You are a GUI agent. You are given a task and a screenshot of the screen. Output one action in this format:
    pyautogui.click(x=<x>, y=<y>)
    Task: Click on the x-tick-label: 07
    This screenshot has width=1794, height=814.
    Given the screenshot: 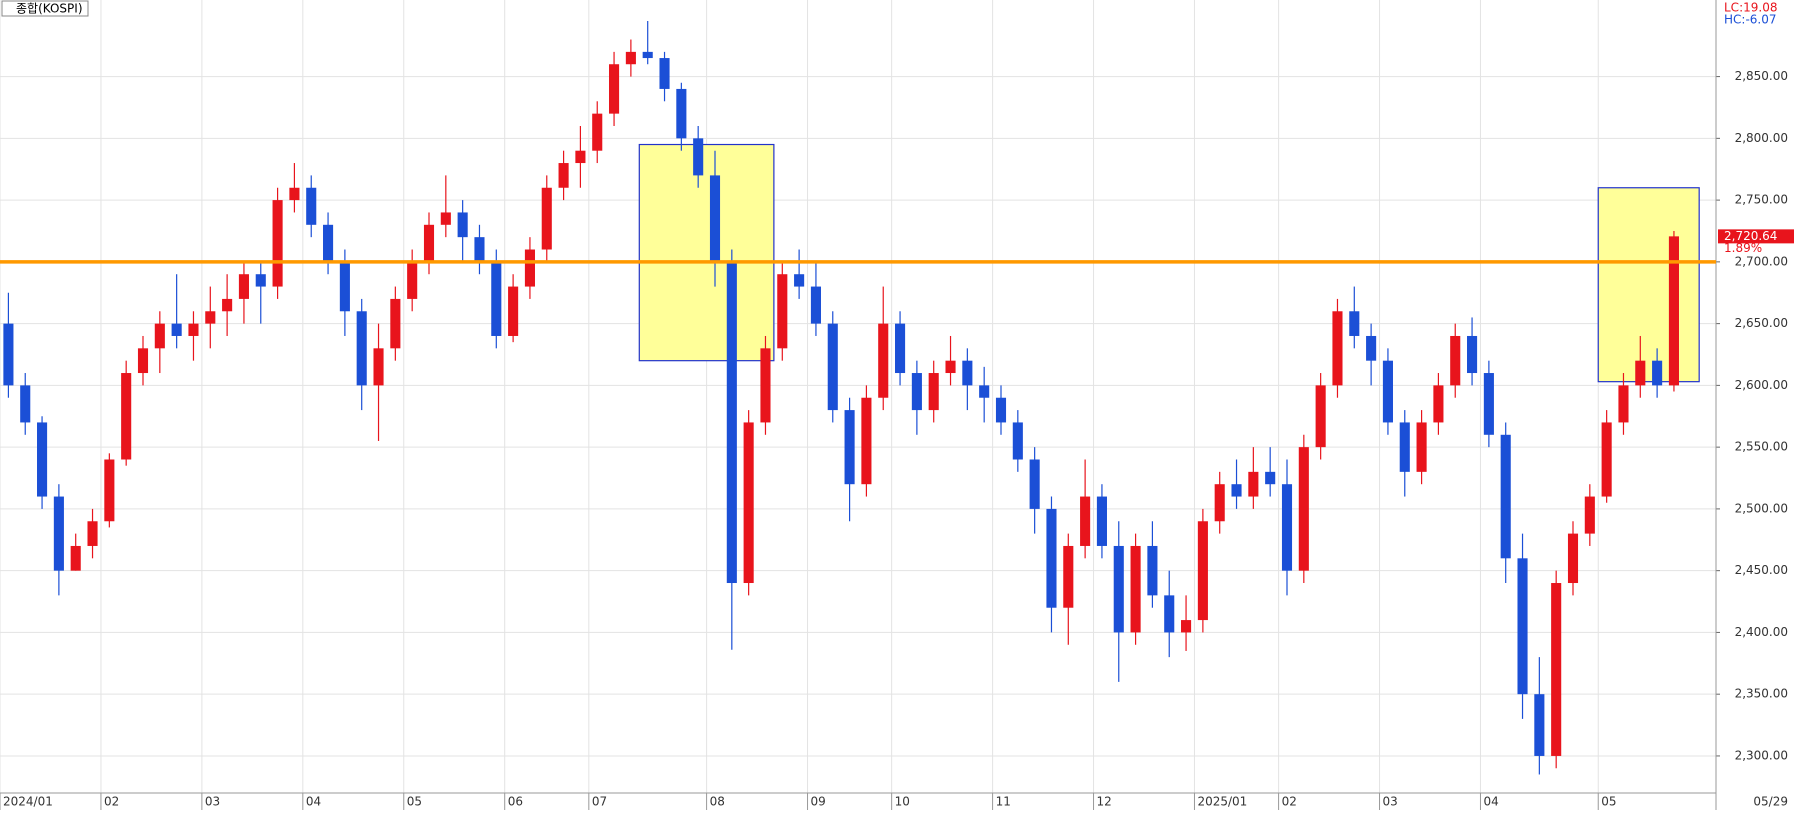 What is the action you would take?
    pyautogui.click(x=599, y=802)
    